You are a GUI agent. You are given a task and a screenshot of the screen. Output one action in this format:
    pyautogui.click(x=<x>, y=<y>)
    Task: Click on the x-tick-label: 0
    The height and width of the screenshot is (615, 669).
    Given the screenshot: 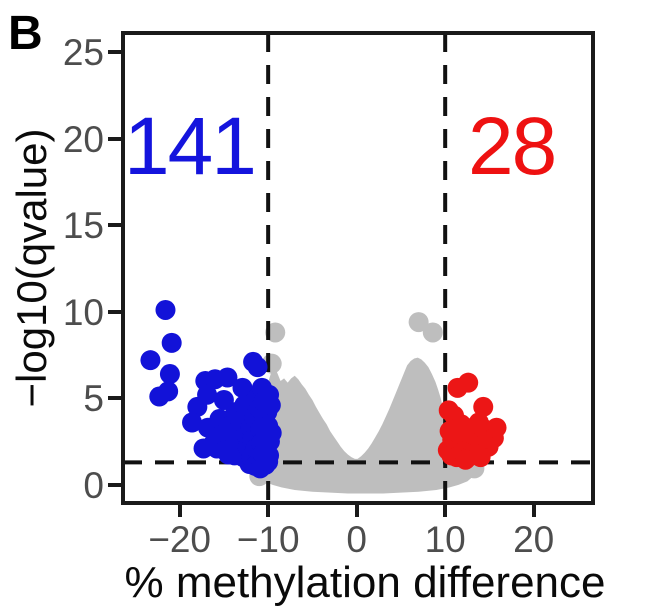 What is the action you would take?
    pyautogui.click(x=356, y=539)
    